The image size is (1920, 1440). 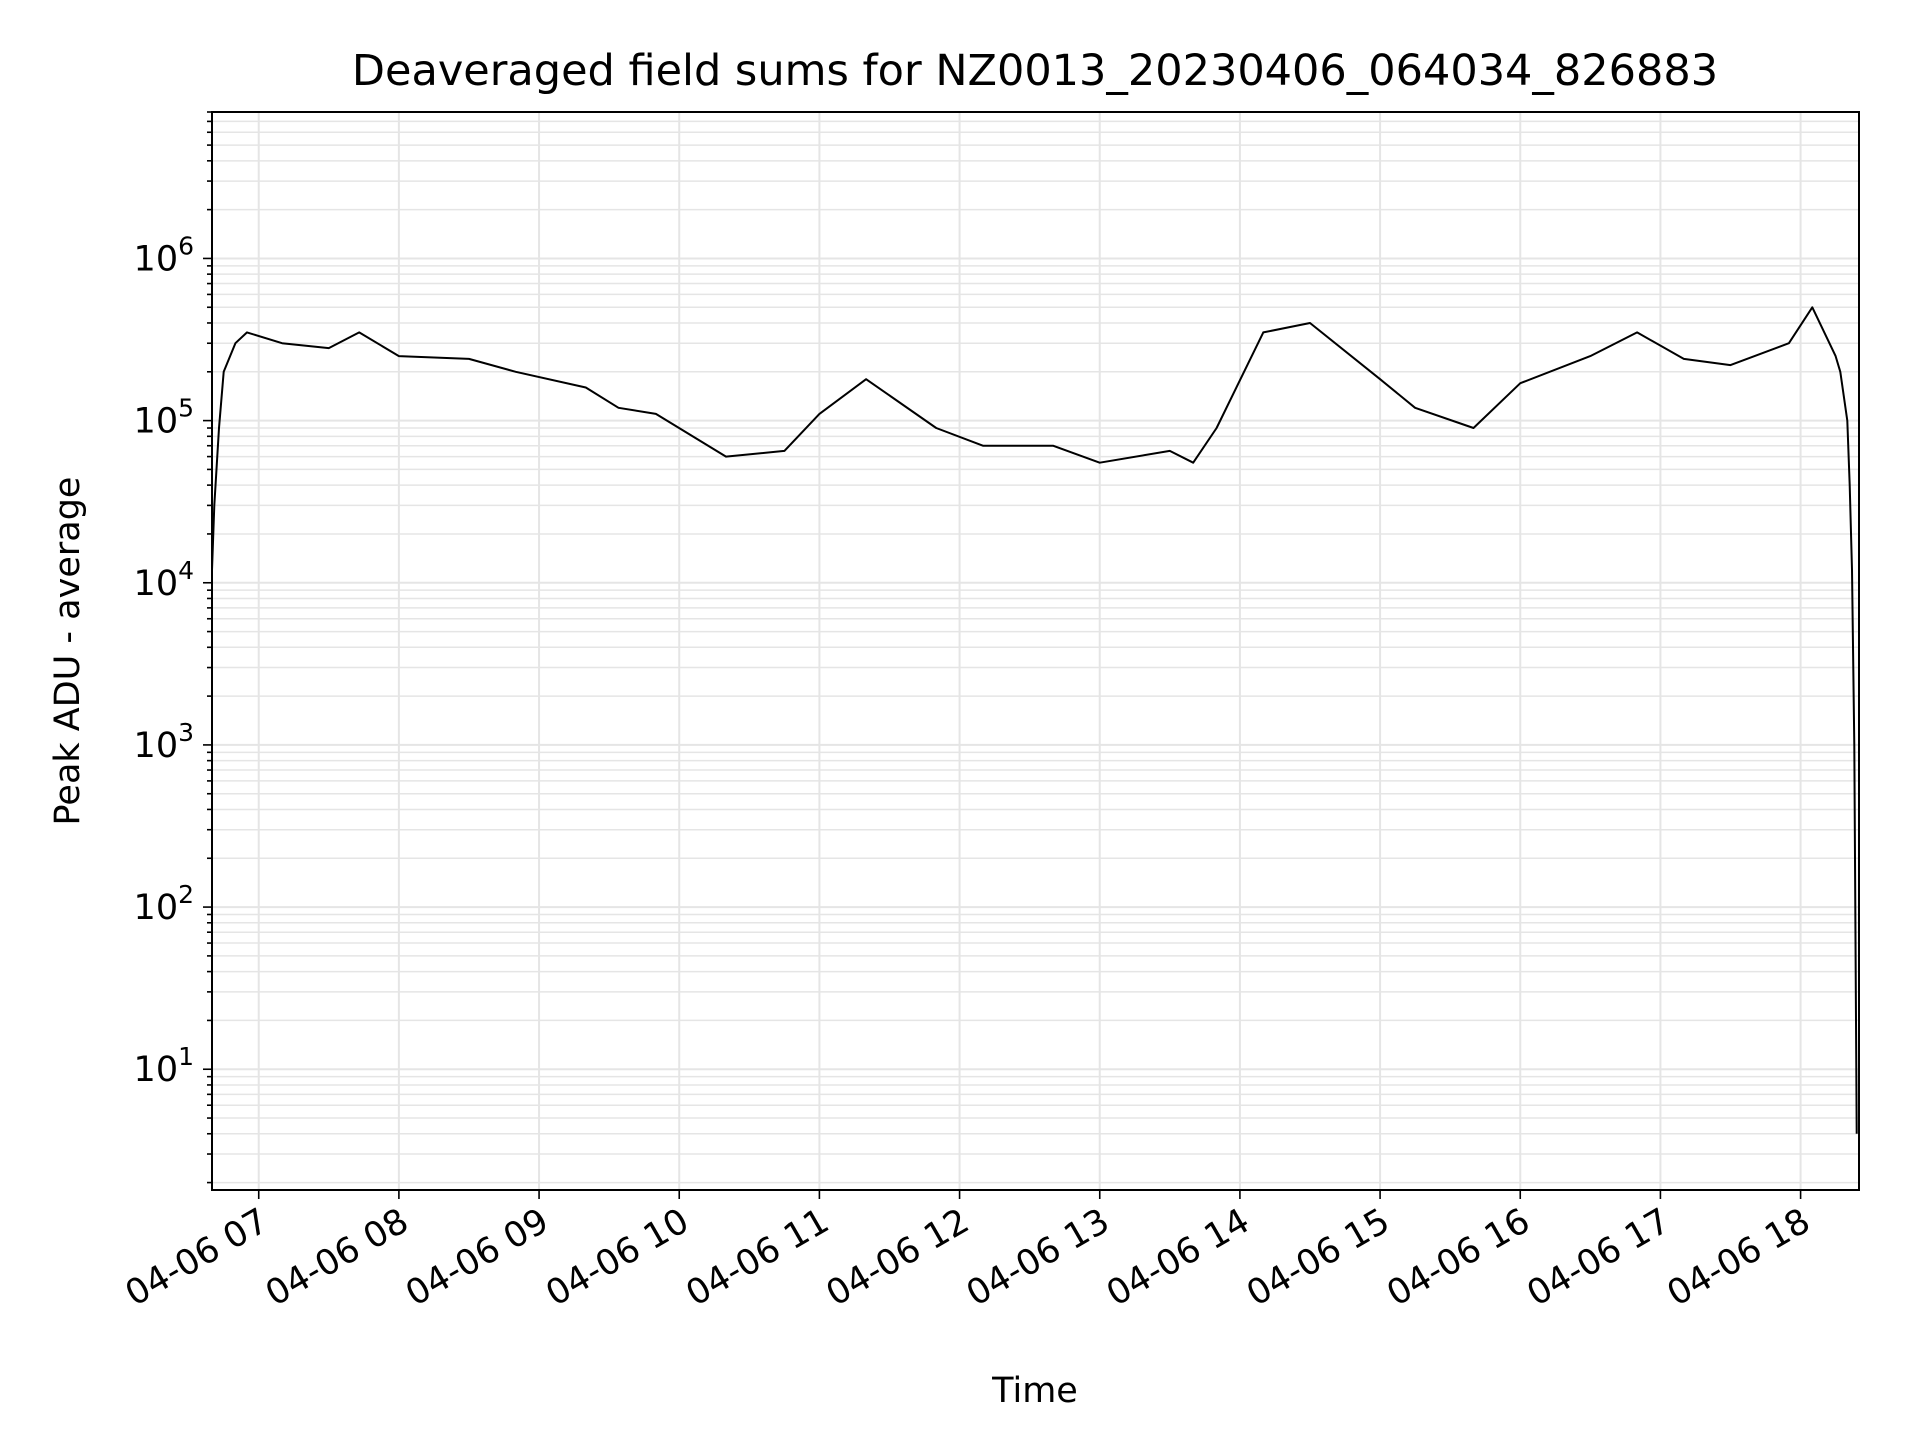 I want to click on y-tick-label: 10⁵, so click(x=164, y=418).